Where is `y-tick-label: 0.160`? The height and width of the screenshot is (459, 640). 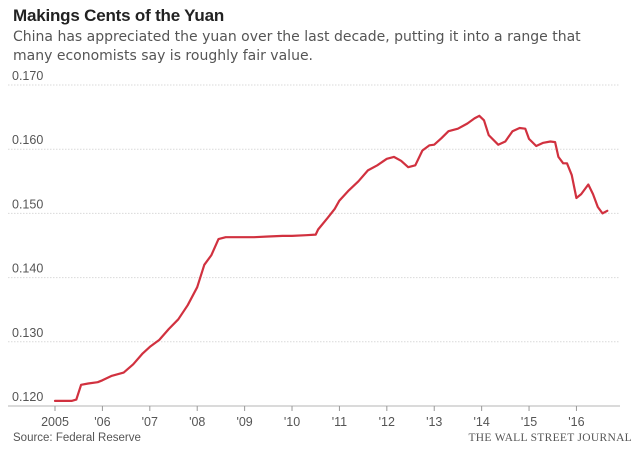 y-tick-label: 0.160 is located at coordinates (27, 140).